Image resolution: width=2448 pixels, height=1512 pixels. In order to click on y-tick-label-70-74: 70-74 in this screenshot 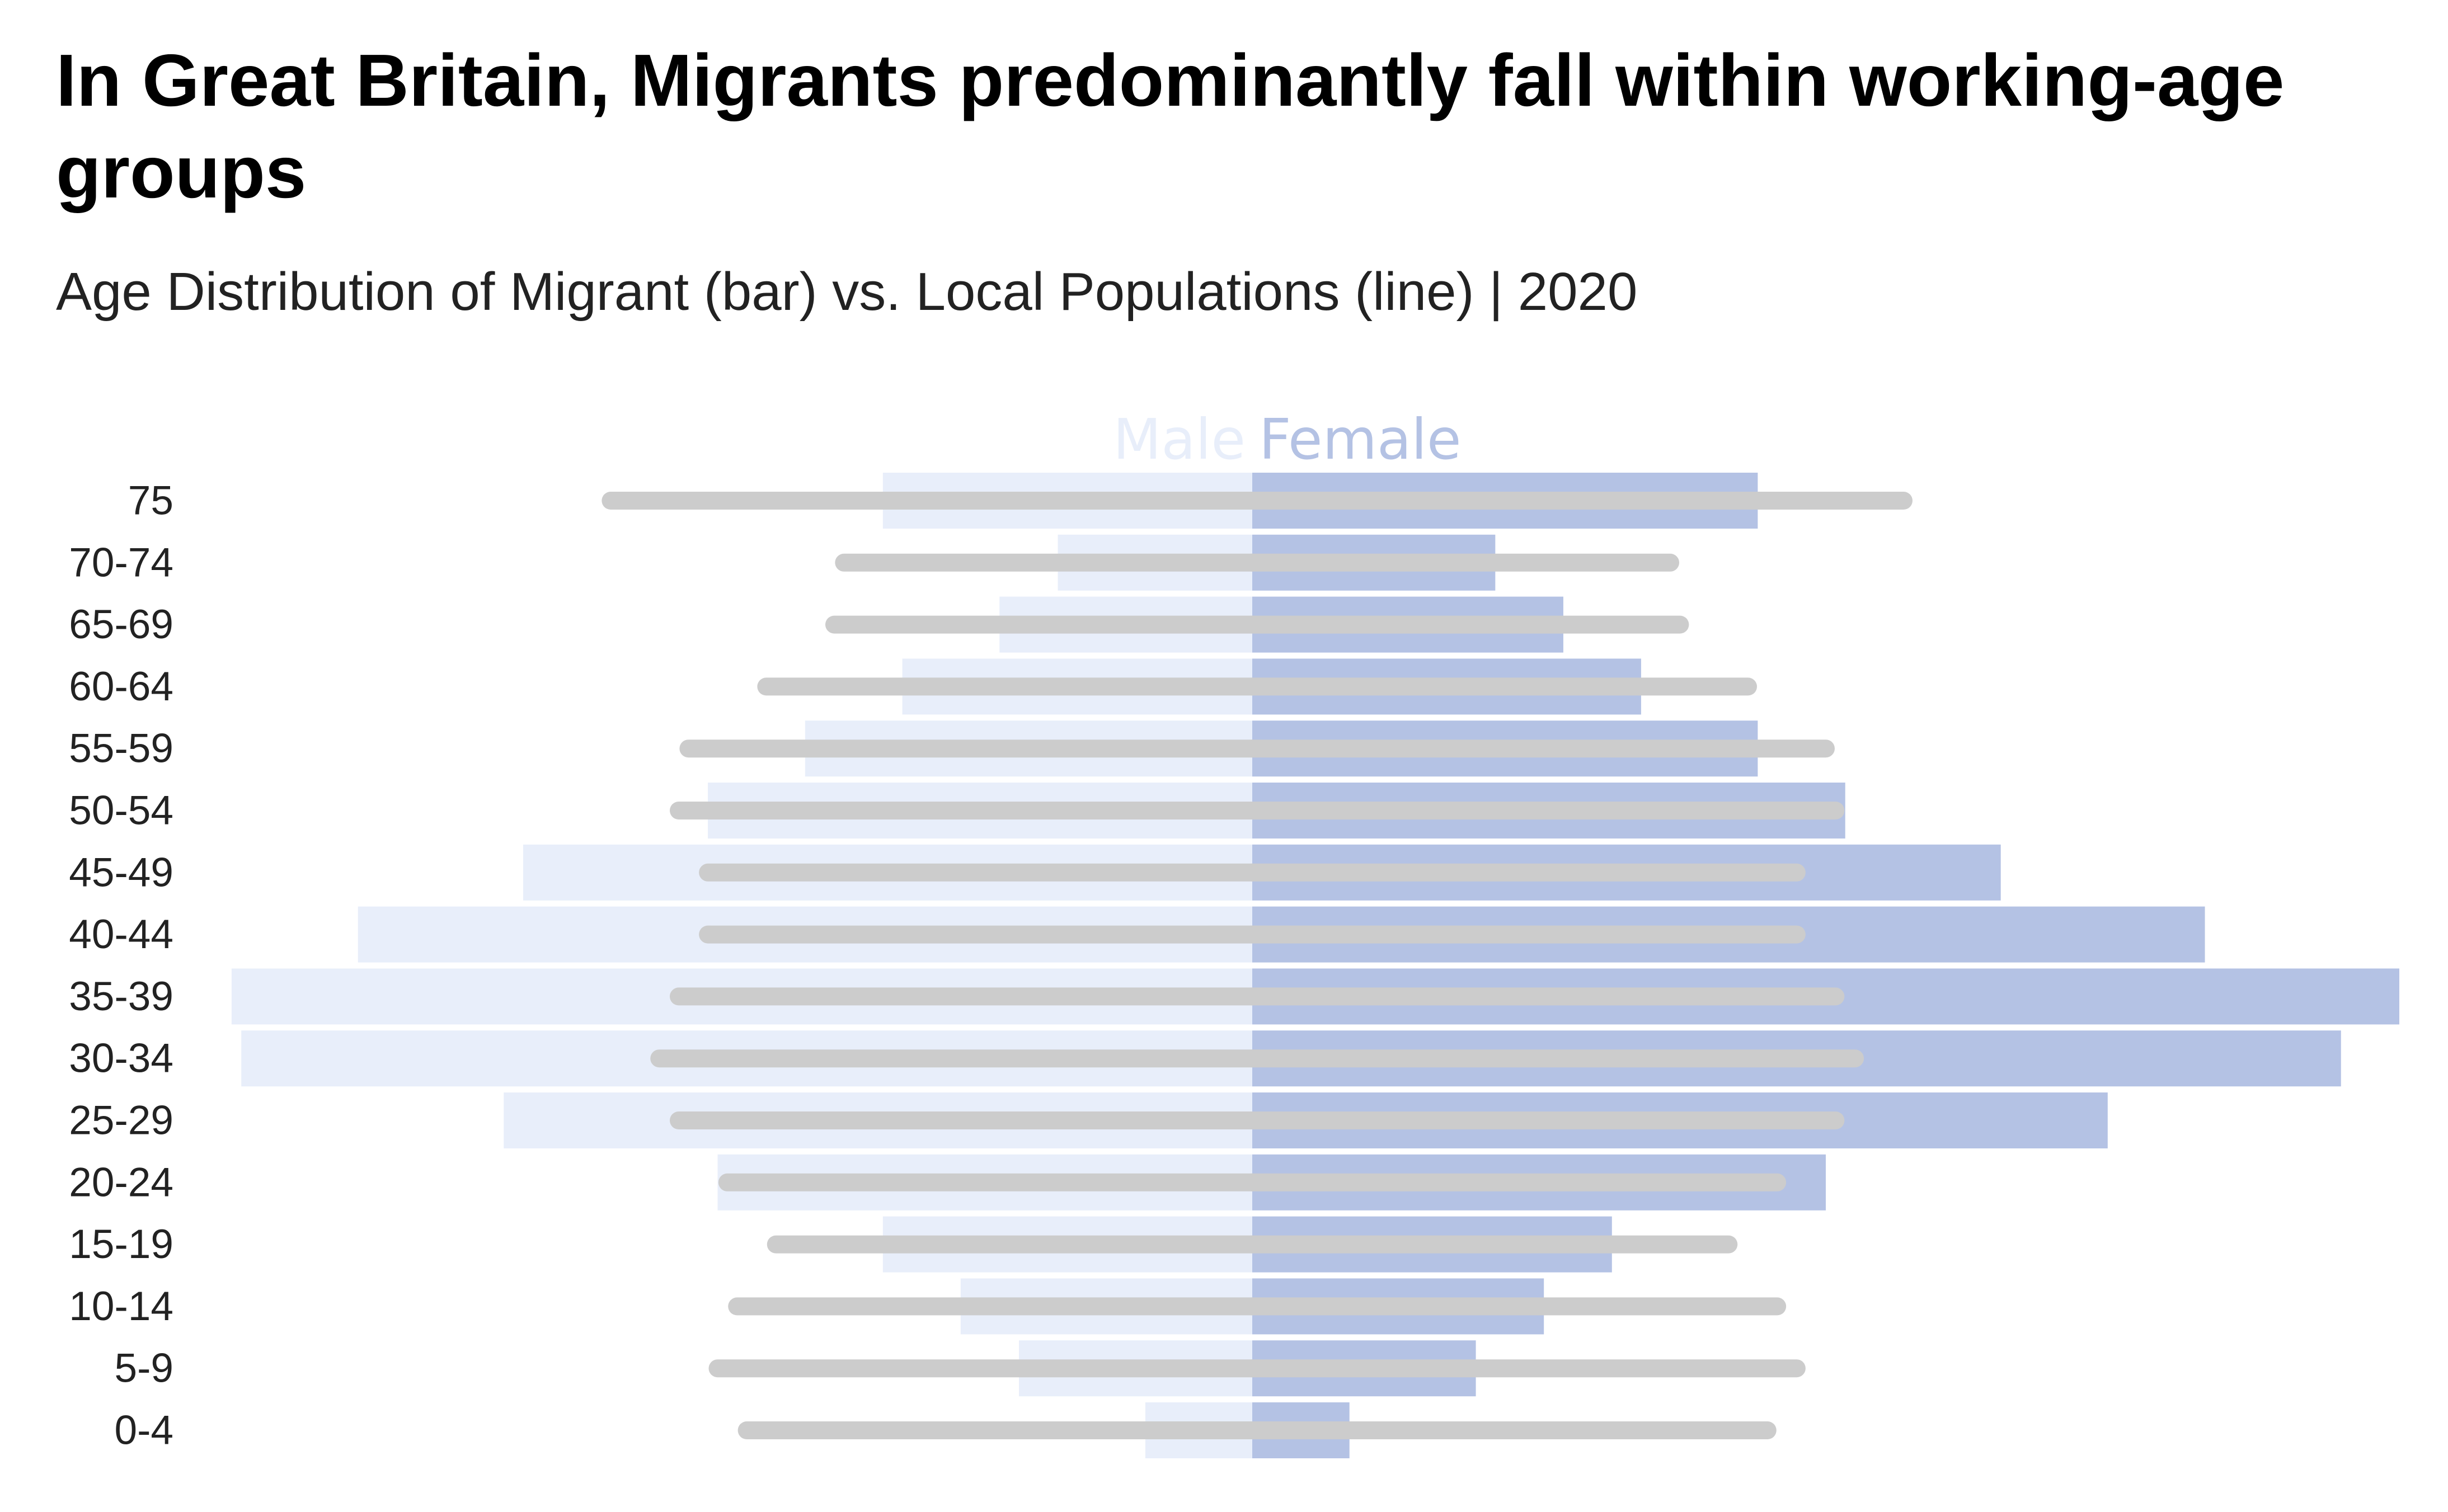, I will do `click(121, 563)`.